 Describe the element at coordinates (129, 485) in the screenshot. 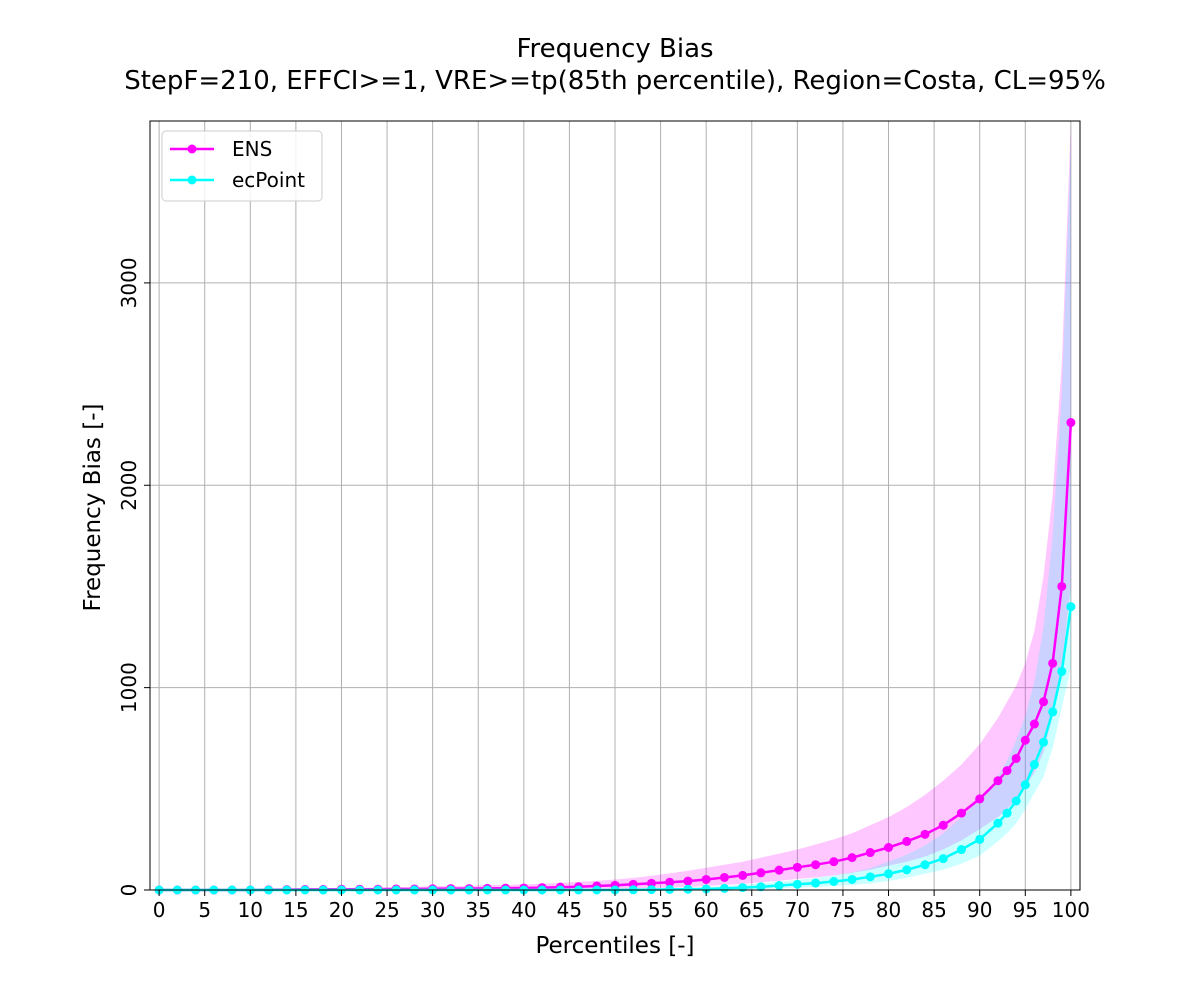

I see `y-tick-label: 2000` at that location.